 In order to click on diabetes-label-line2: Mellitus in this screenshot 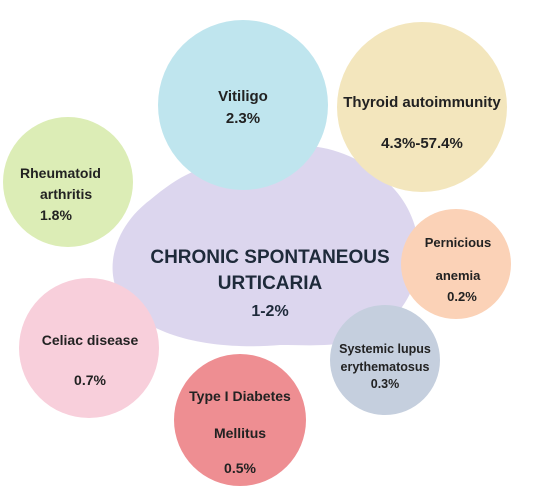, I will do `click(240, 433)`.